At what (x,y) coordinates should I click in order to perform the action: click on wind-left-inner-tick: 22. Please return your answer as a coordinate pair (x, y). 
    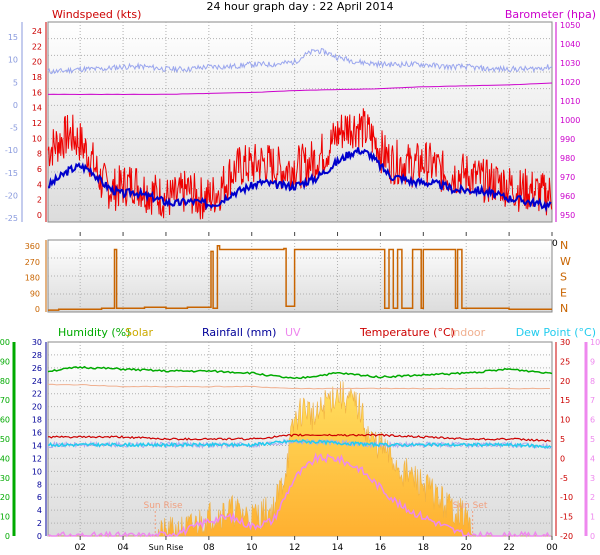
    Looking at the image, I should click on (37, 46).